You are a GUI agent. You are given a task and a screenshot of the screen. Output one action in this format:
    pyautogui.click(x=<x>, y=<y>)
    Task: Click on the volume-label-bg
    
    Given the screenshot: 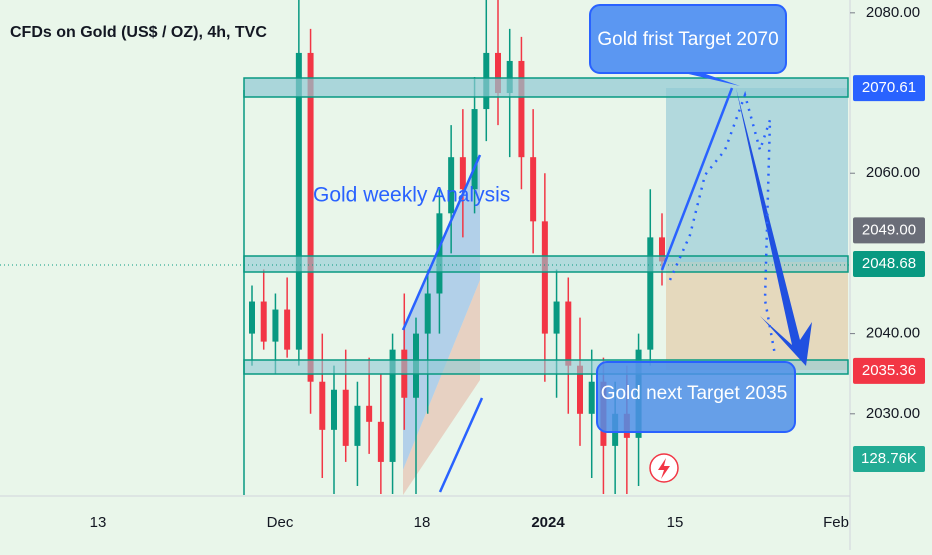 What is the action you would take?
    pyautogui.click(x=889, y=459)
    